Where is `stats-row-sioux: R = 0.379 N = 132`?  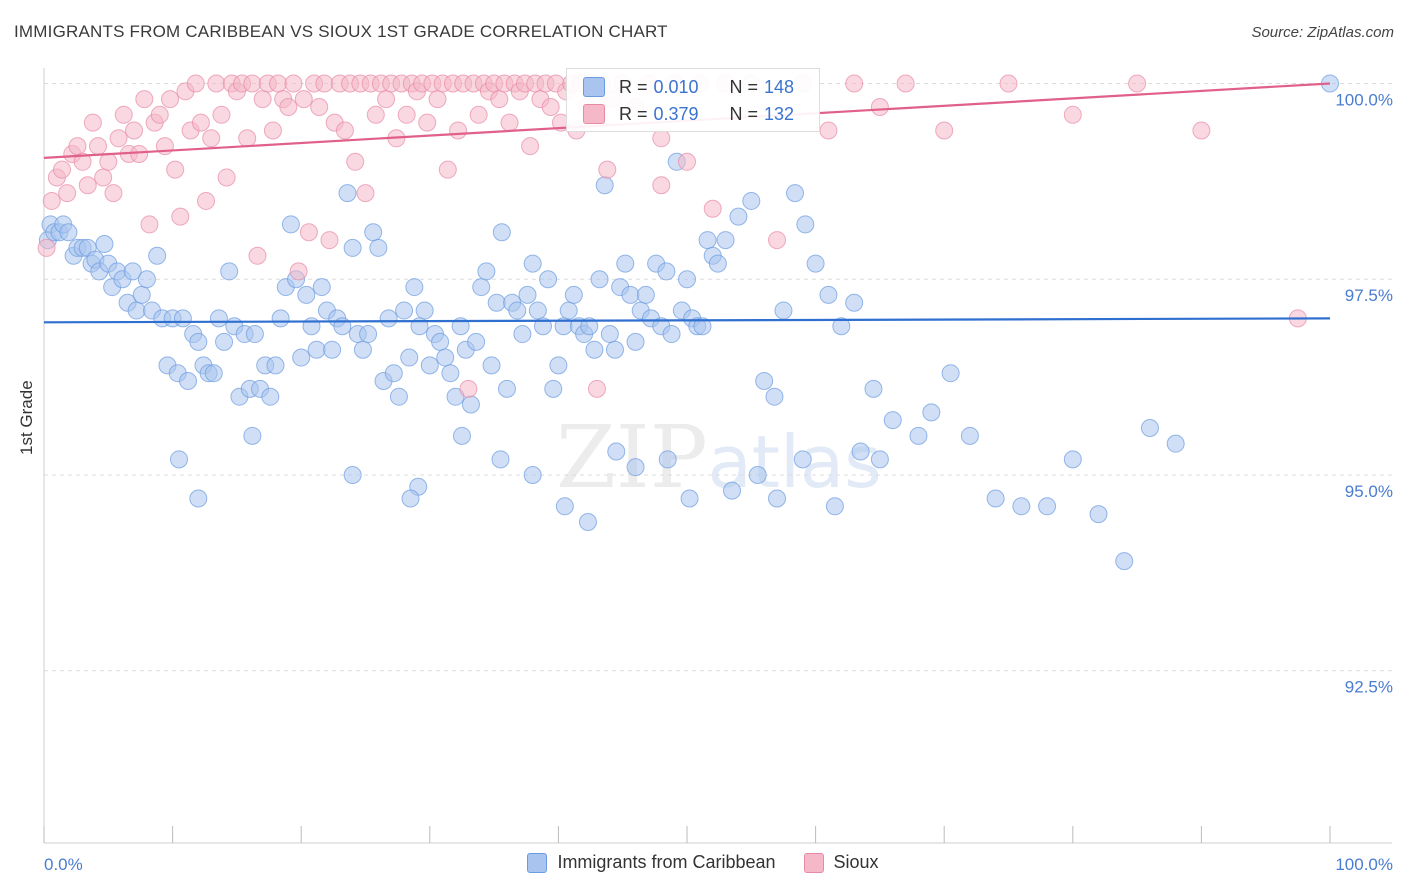
stats-row-sioux: R = 0.379 N = 132 is located at coordinates (688, 114).